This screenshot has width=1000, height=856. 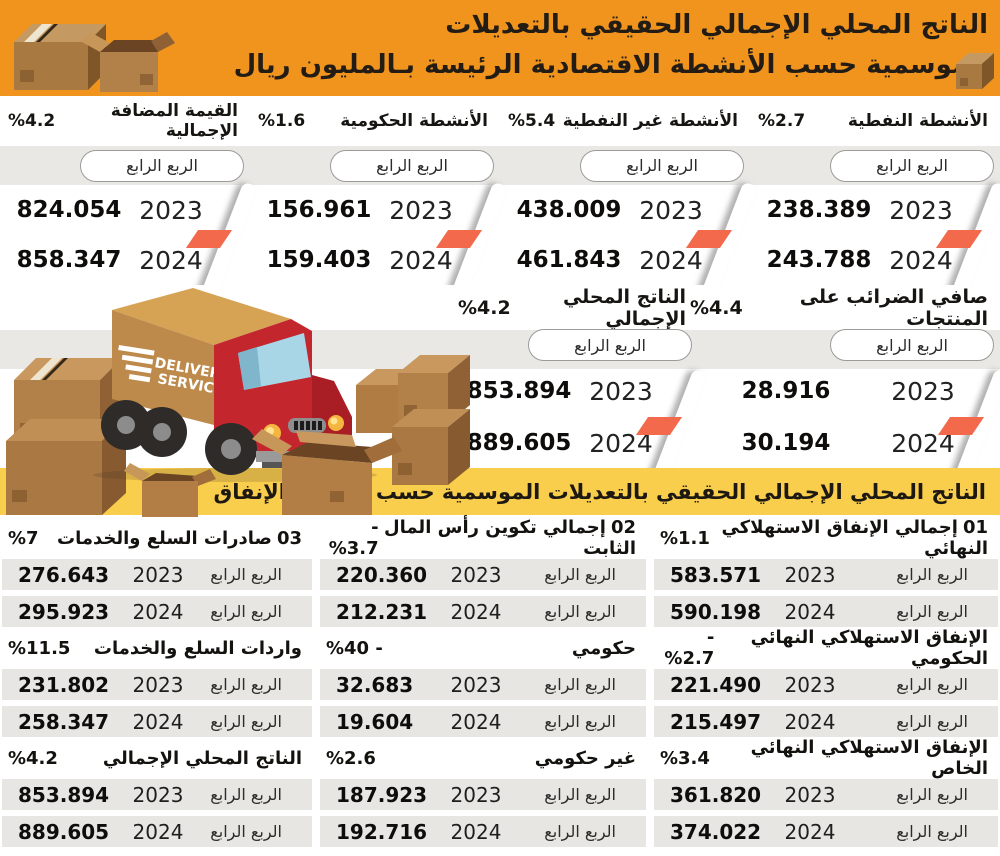 I want to click on expenditure-number: 03, so click(x=289, y=538).